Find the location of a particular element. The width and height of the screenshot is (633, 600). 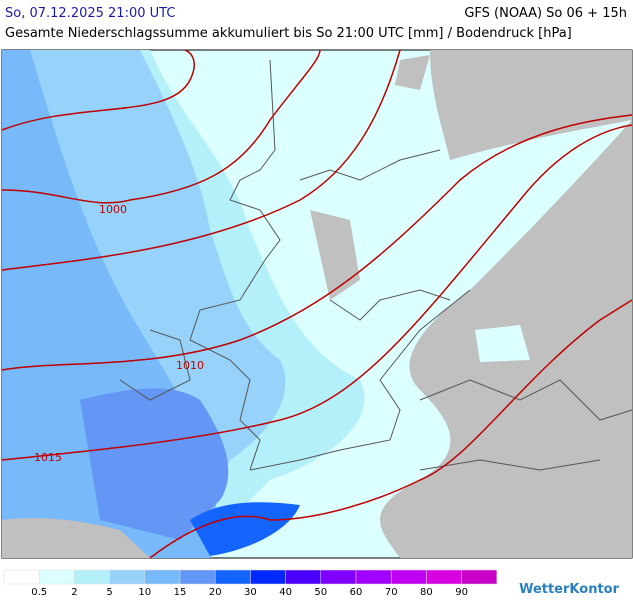

forecast-time: So, 07.12.2025 21:00 UTC is located at coordinates (90, 13).